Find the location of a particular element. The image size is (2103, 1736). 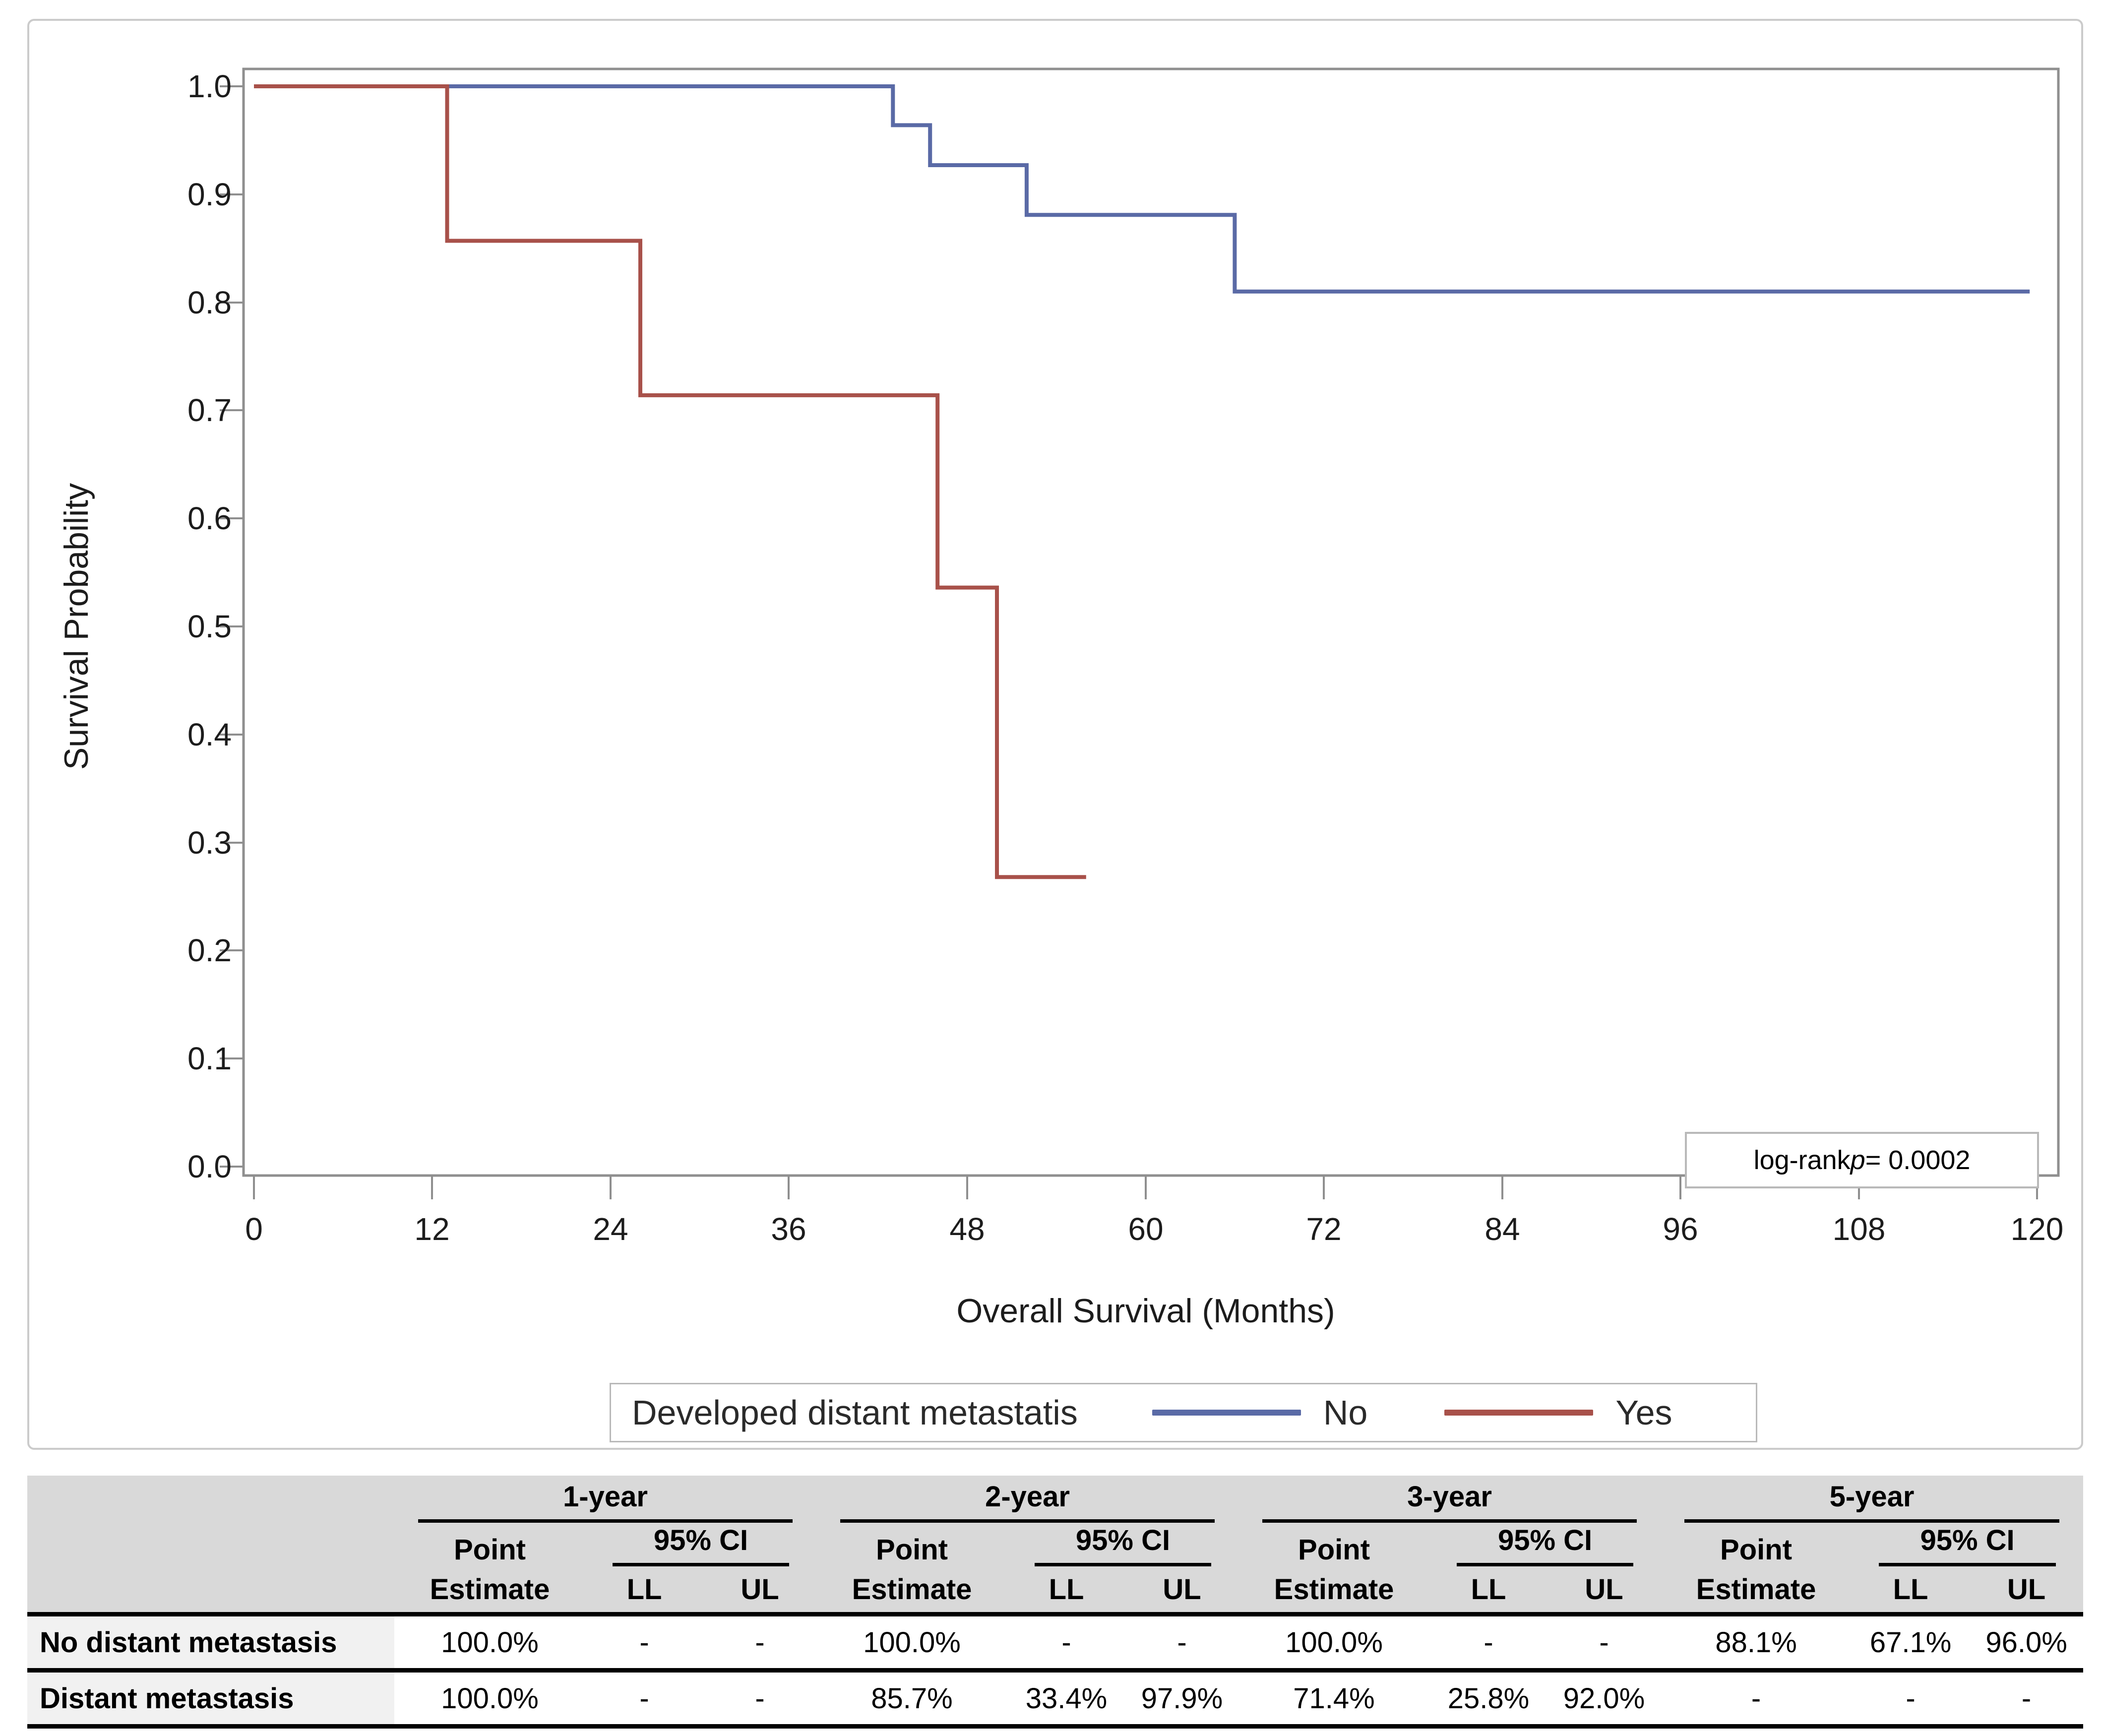

y-tick-label: 0.6 is located at coordinates (209, 518).